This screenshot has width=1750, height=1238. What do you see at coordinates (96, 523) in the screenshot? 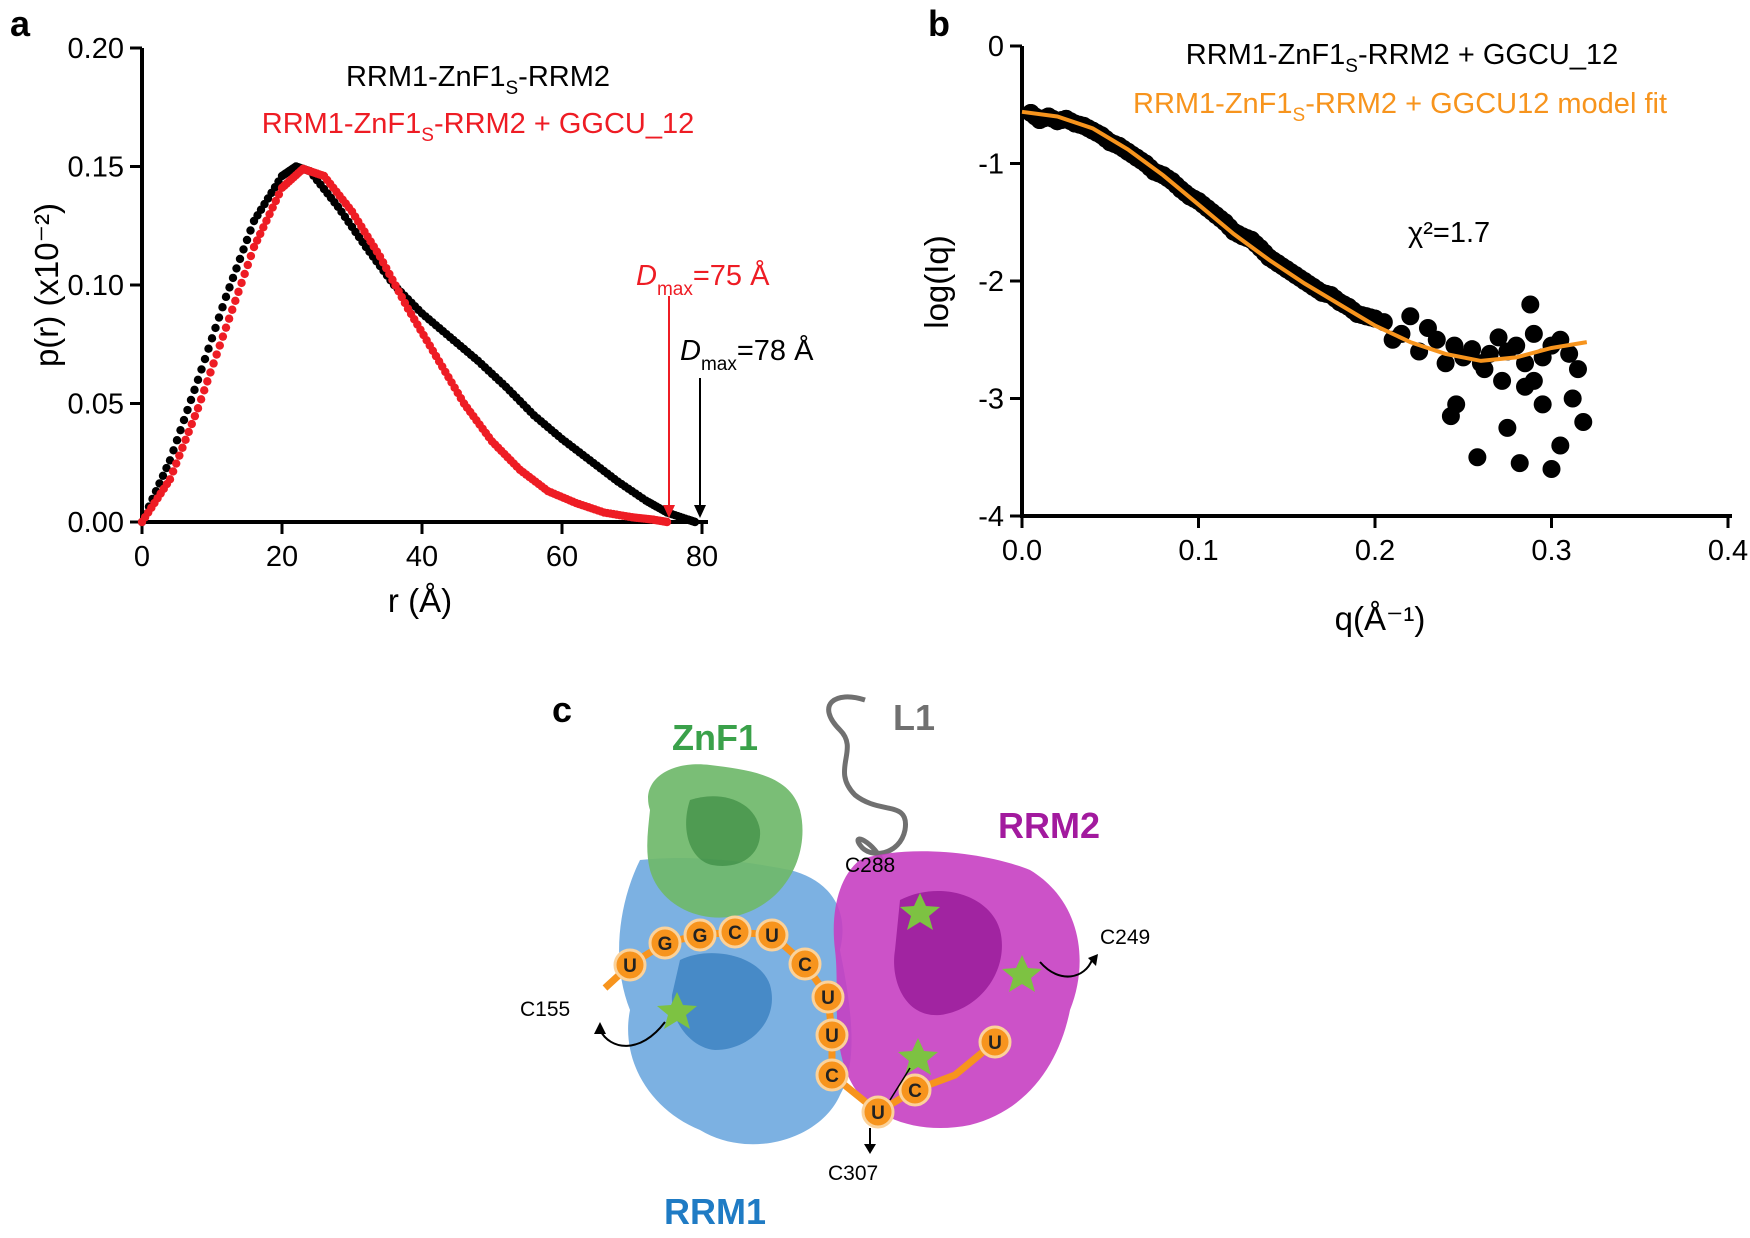
I see `a-y-tick-label: 0.00` at bounding box center [96, 523].